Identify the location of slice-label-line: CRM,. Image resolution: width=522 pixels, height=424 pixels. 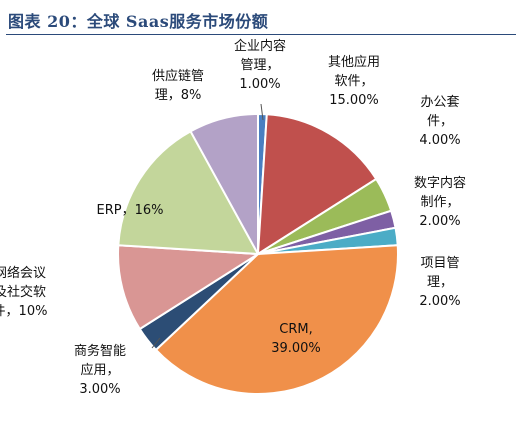
(295, 329).